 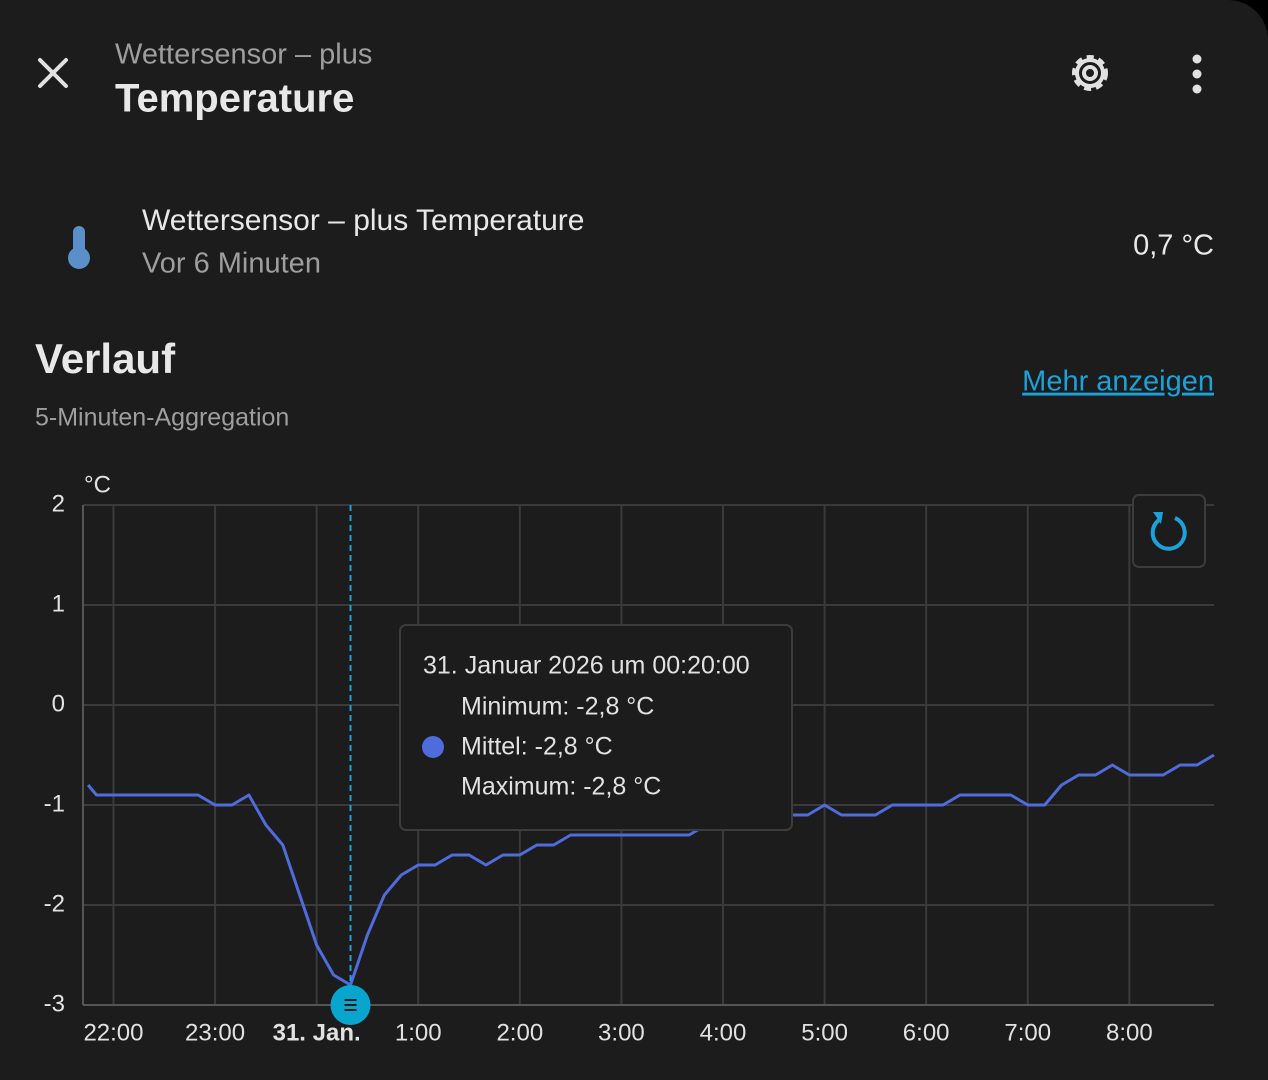 What do you see at coordinates (58, 703) in the screenshot?
I see `y-tick-label: 0` at bounding box center [58, 703].